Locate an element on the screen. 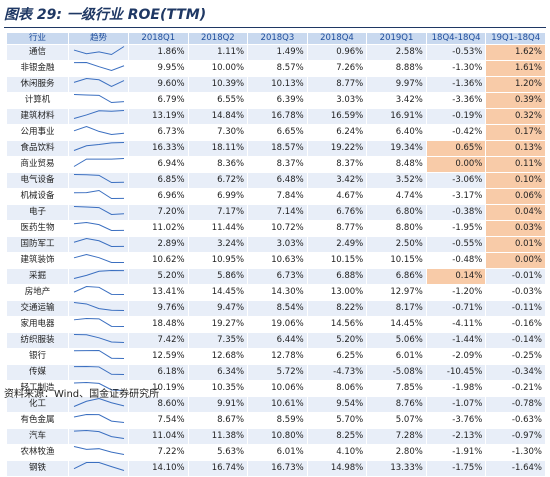 The height and width of the screenshot is (477, 550). roe-cell: 6.73% is located at coordinates (158, 132).